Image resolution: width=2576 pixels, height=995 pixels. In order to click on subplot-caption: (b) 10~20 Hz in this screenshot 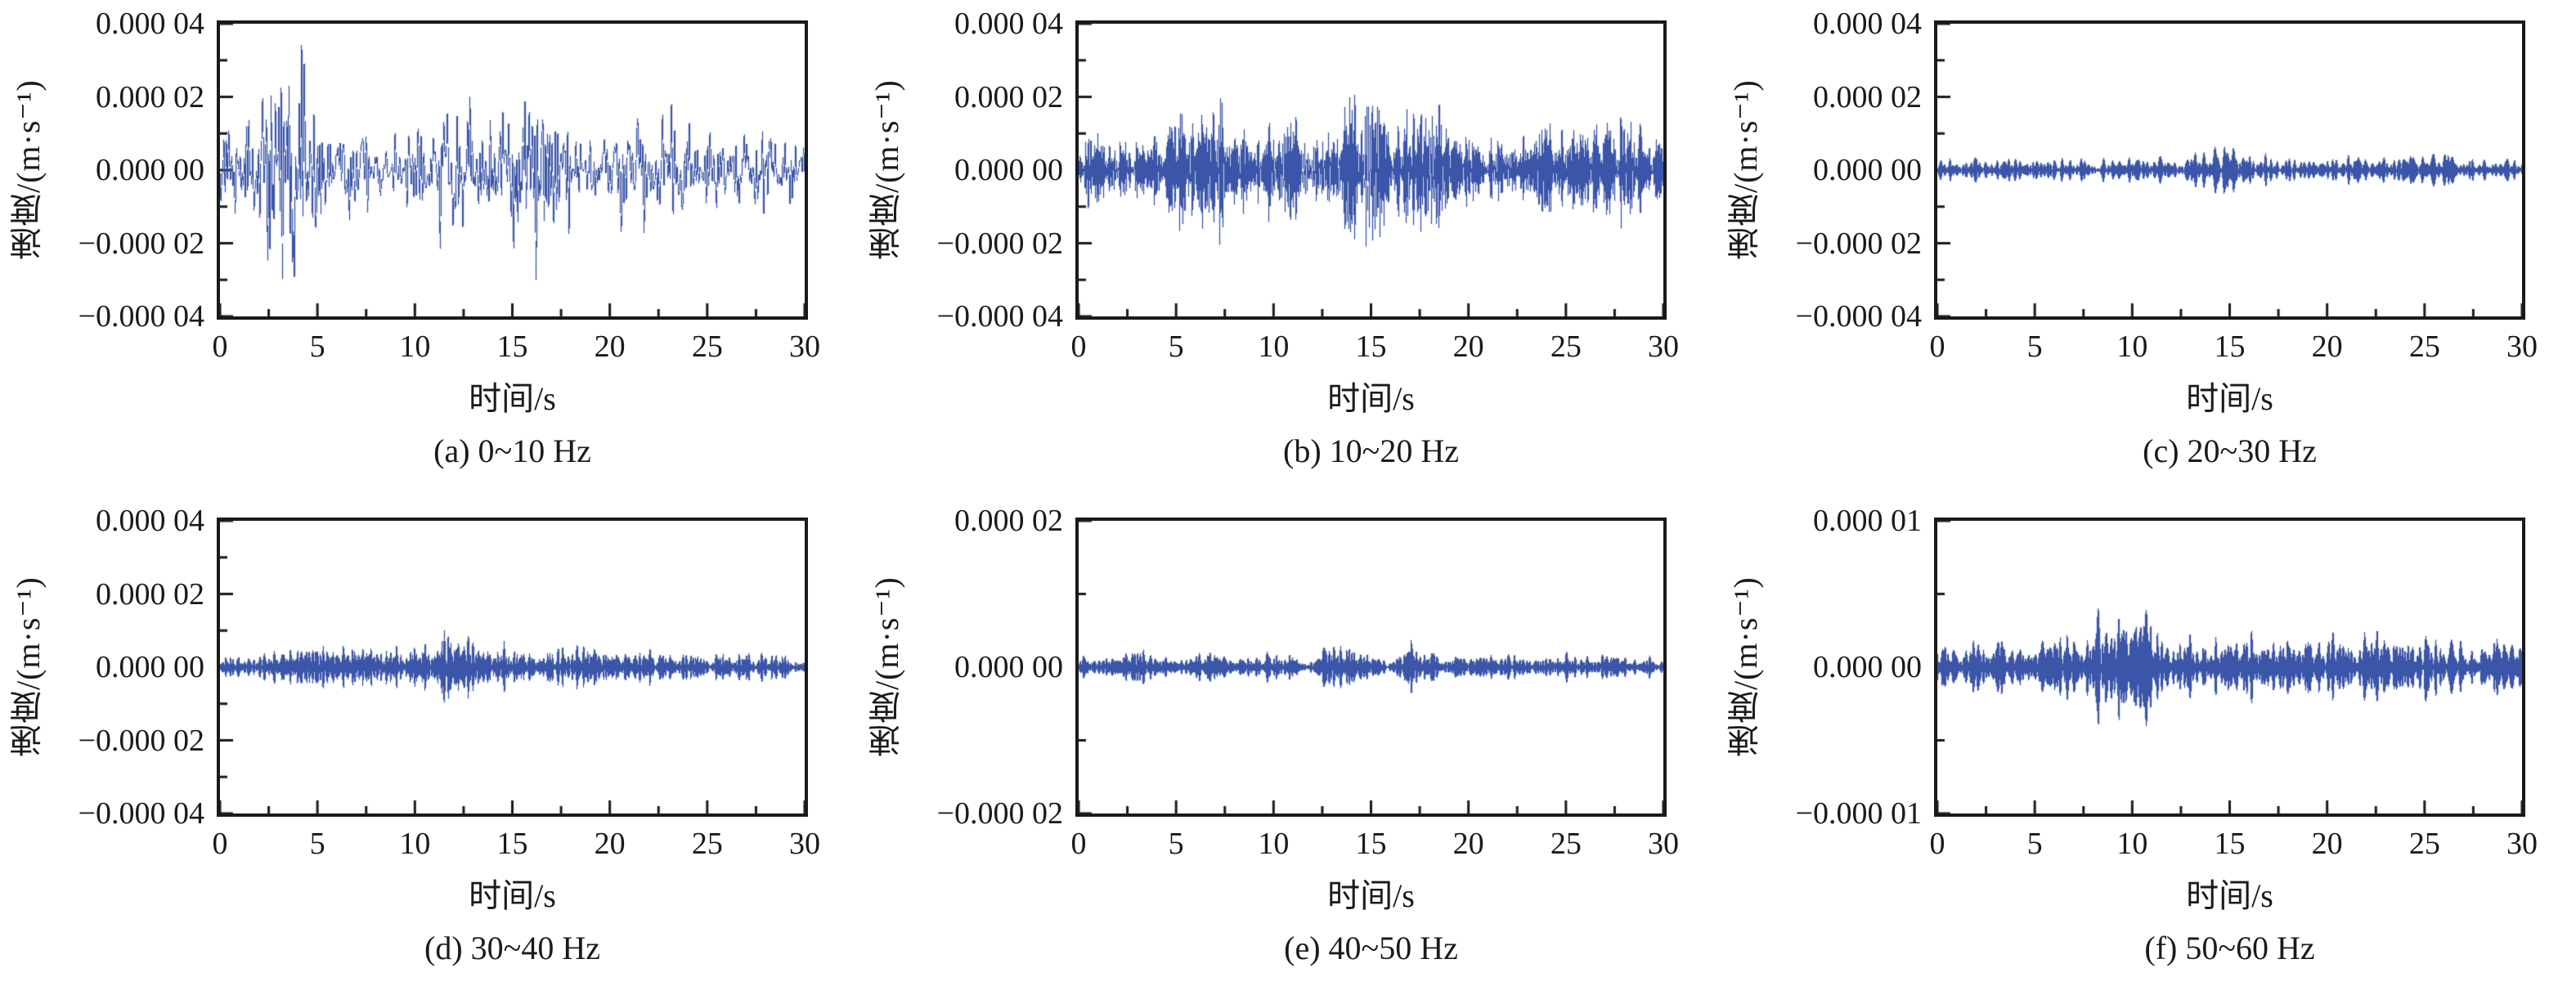, I will do `click(1371, 451)`.